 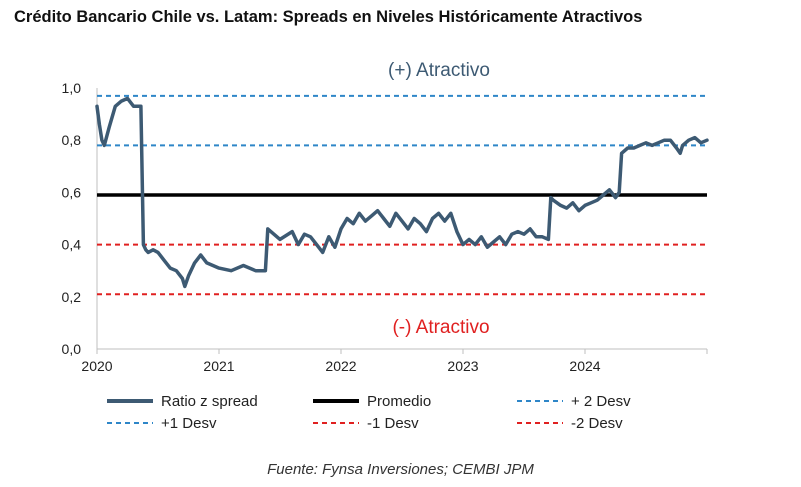 I want to click on x-tick-label: 2022, so click(x=340, y=366).